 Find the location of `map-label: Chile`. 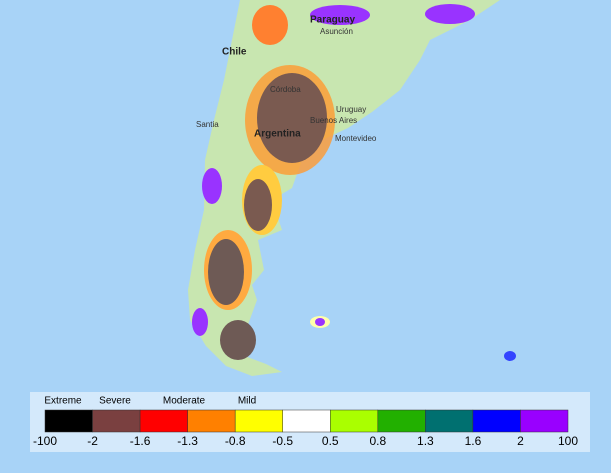

map-label: Chile is located at coordinates (234, 52).